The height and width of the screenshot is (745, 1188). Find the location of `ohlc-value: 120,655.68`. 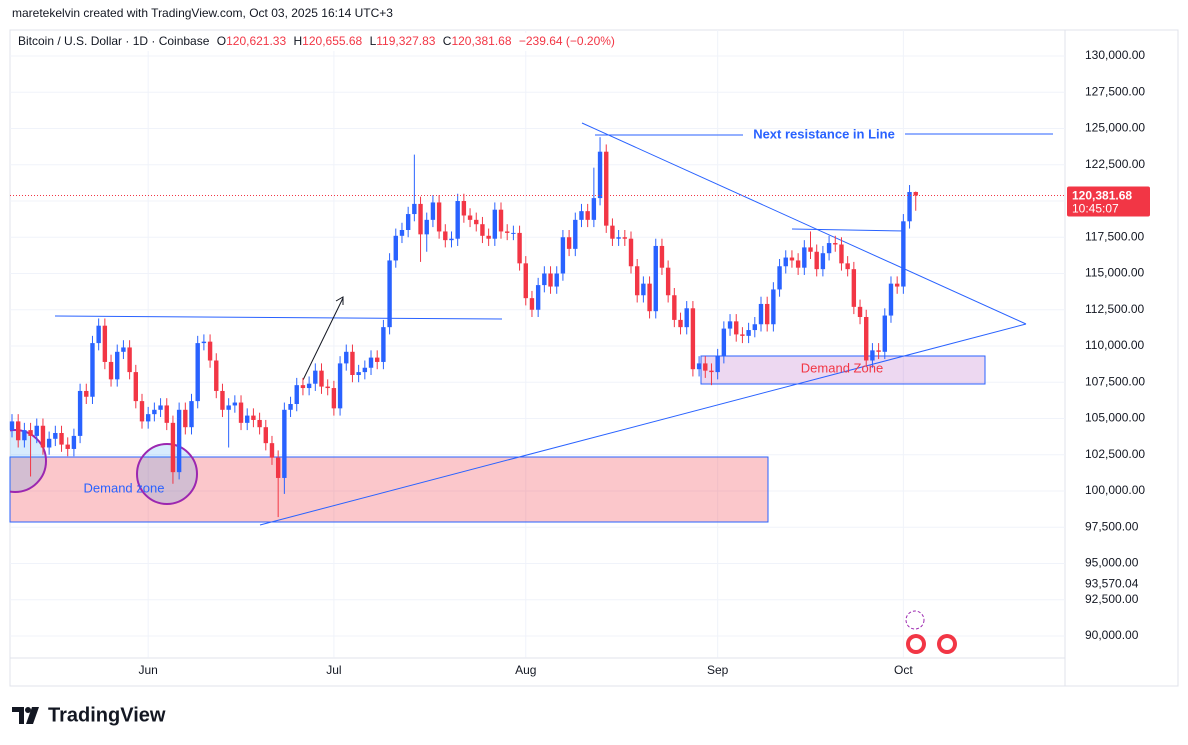

ohlc-value: 120,655.68 is located at coordinates (332, 41).